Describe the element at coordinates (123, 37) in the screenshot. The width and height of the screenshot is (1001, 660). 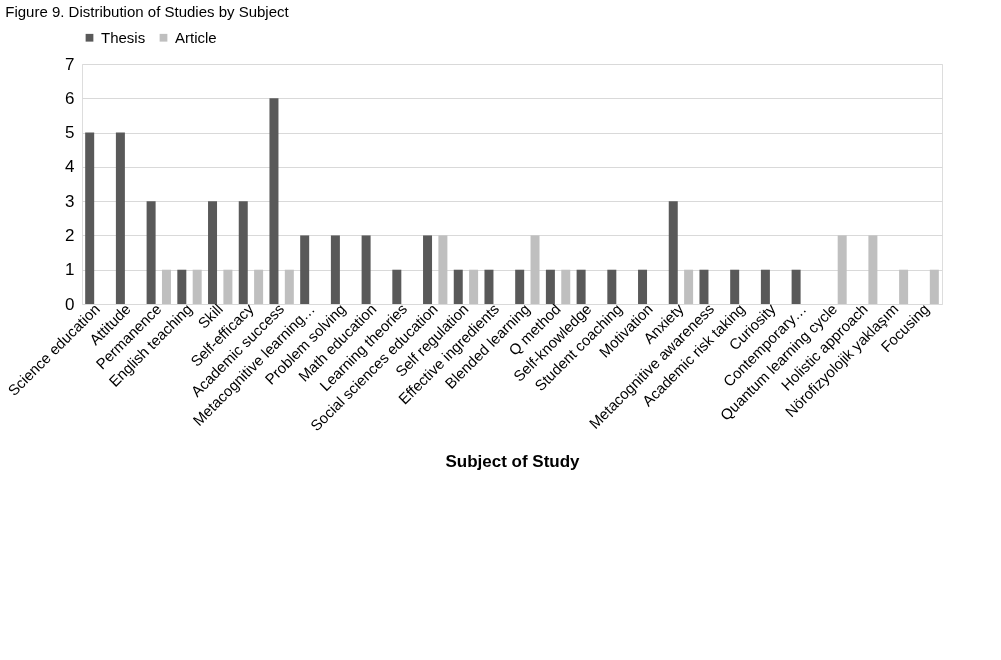
I see `legend-label: Thesis` at that location.